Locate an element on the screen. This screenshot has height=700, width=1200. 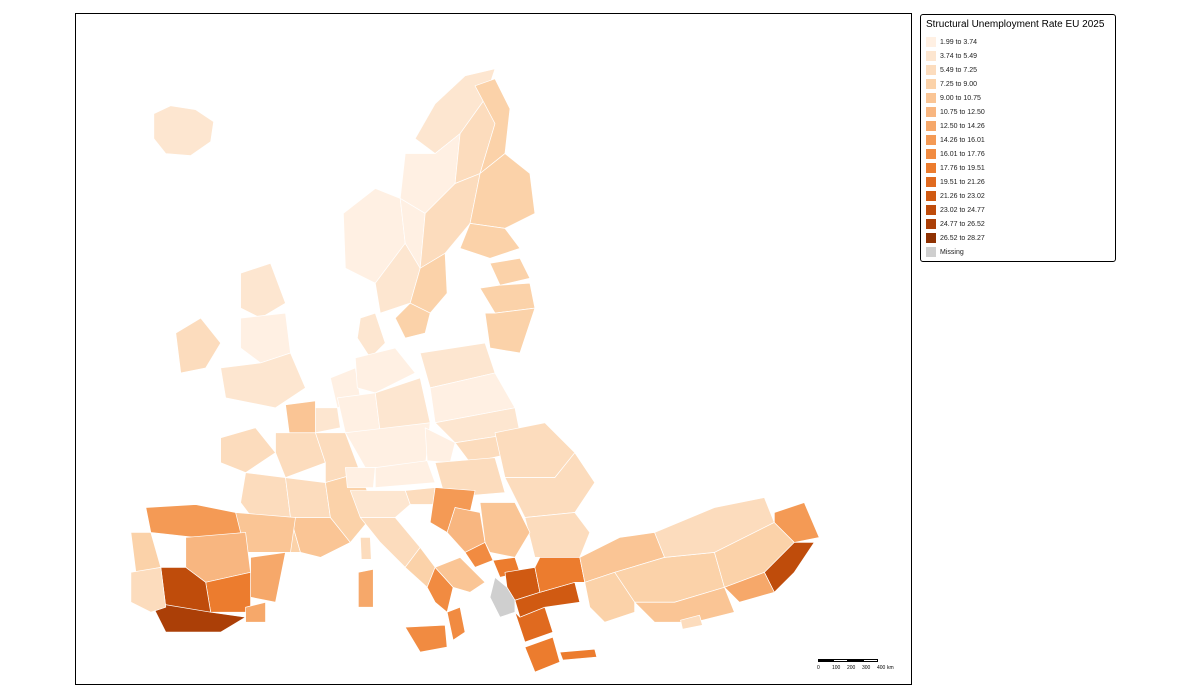
region-portugal-south is located at coordinates (148, 589).